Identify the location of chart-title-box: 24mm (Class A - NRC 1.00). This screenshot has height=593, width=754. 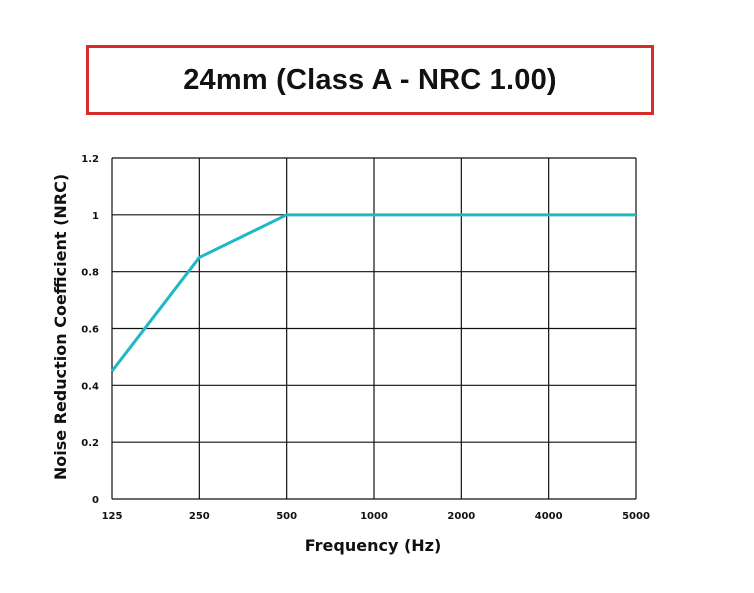
(370, 80).